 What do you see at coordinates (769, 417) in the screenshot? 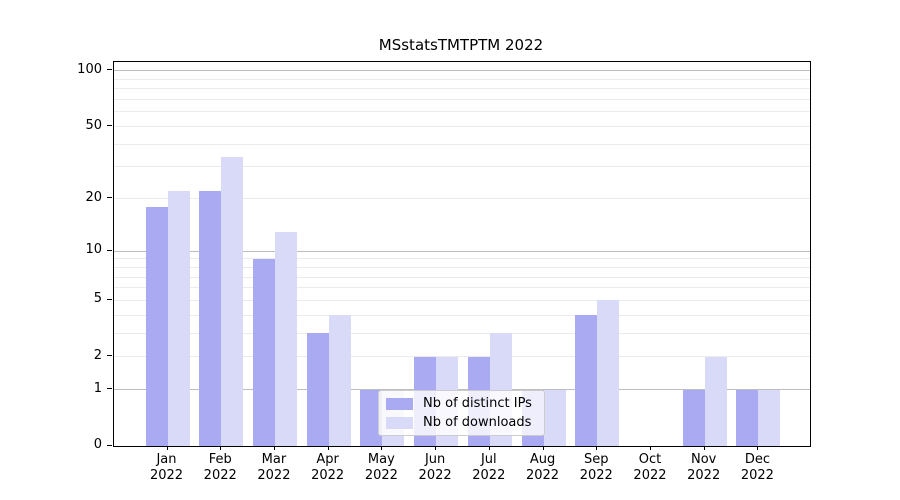
I see `bar-downloads-dec` at bounding box center [769, 417].